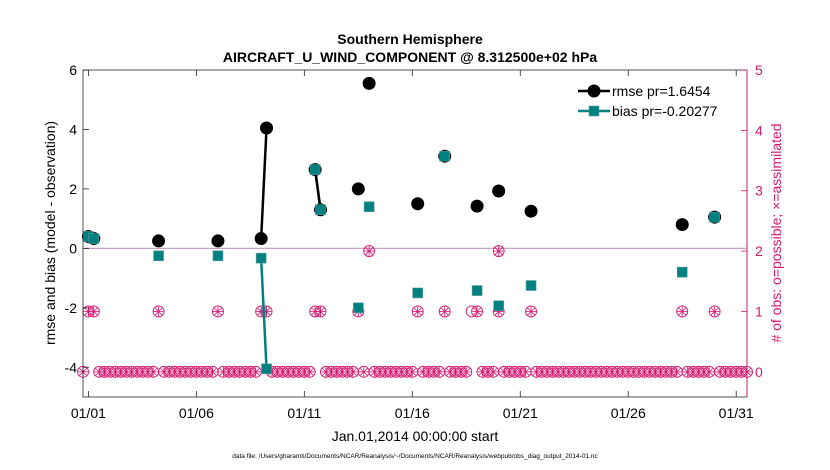 The image size is (830, 470). What do you see at coordinates (71, 367) in the screenshot?
I see `y-tick-label: -4` at bounding box center [71, 367].